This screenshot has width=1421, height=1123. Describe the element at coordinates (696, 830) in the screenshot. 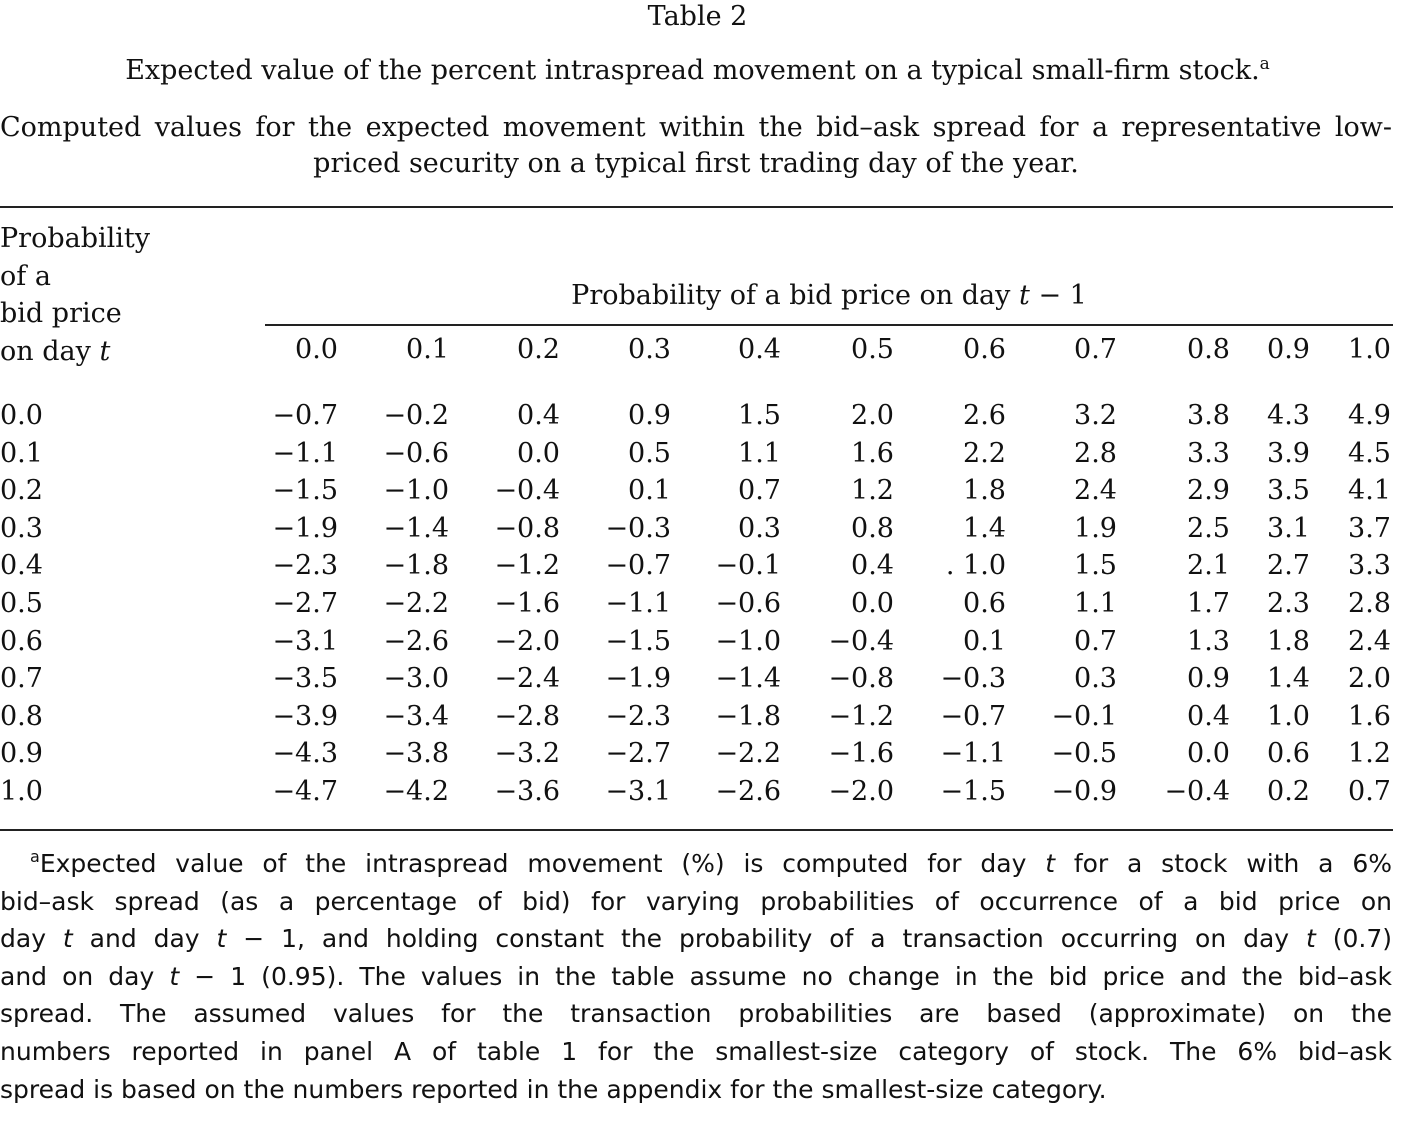

I see `bottom-rule` at that location.